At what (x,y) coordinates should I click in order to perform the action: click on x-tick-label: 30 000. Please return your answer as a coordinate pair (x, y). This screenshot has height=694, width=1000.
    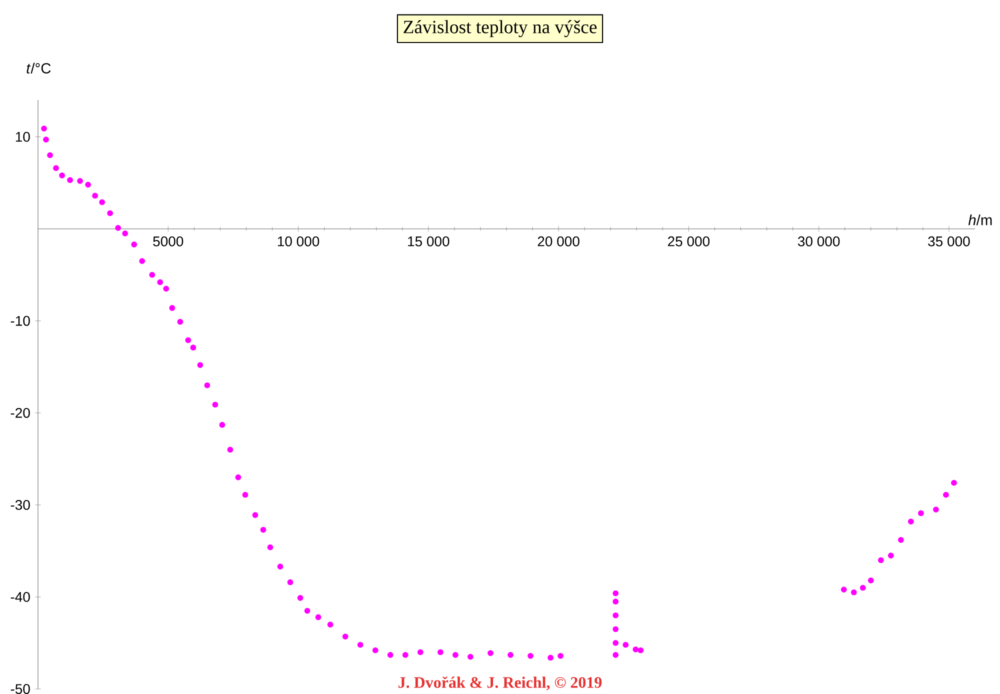
    Looking at the image, I should click on (819, 241).